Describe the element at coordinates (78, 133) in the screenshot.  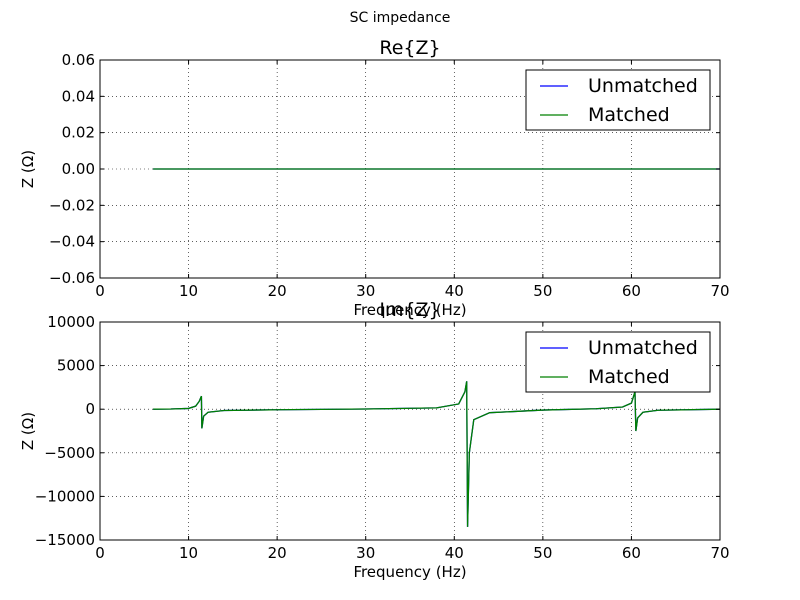
I see `y-tick-label: 0.02` at that location.